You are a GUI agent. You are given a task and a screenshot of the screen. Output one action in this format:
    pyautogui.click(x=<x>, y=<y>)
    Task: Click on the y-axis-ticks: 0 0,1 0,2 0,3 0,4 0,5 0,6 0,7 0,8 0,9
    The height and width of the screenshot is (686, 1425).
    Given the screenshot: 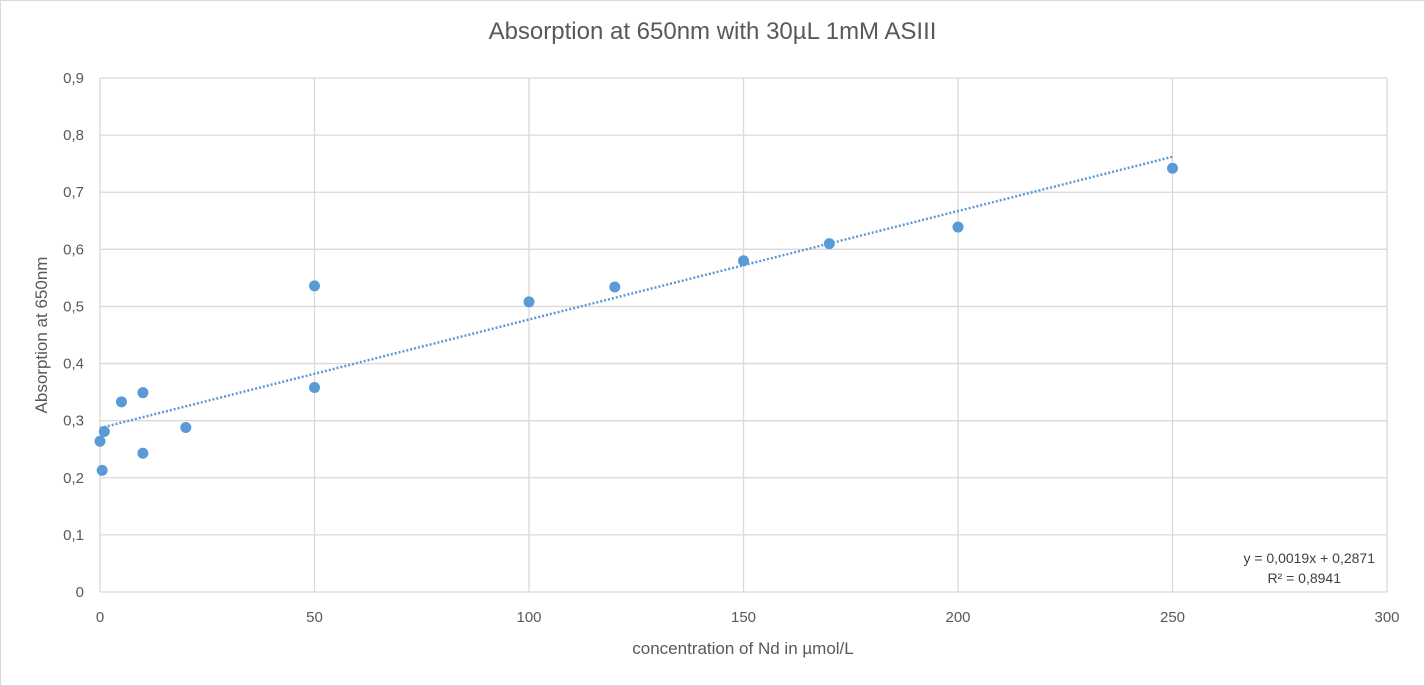 What is the action you would take?
    pyautogui.click(x=73, y=335)
    